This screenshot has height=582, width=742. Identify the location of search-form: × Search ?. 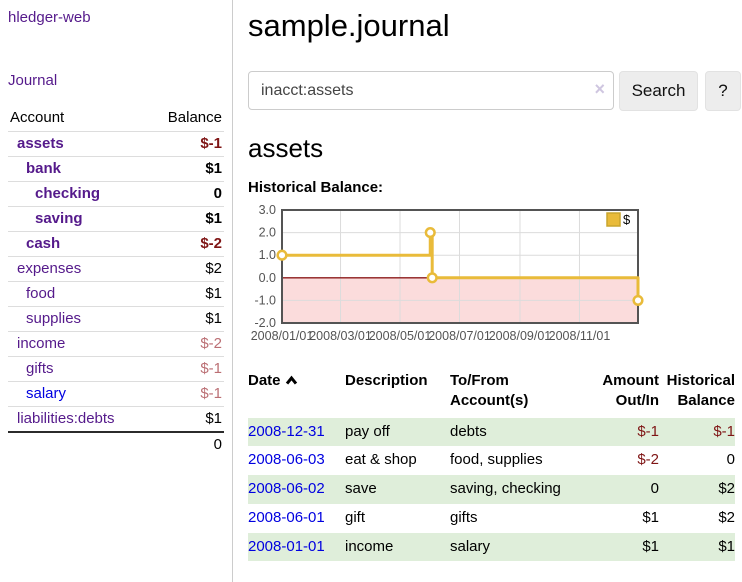
(494, 91).